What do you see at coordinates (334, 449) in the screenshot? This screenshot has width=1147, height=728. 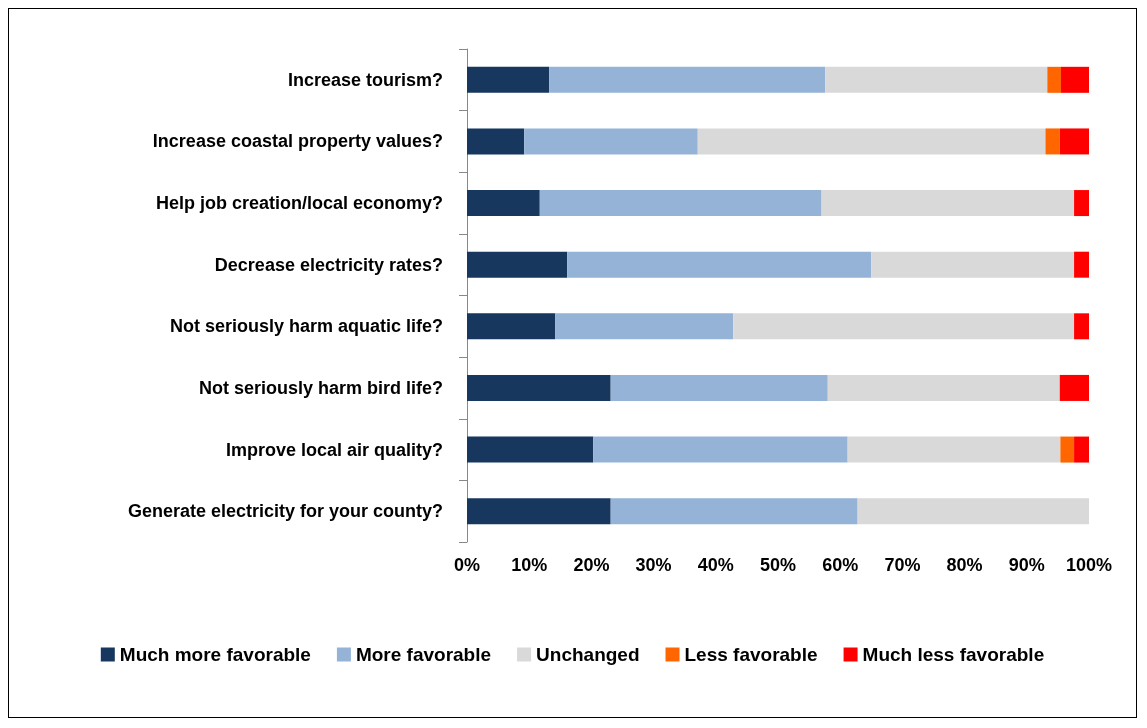 I see `y-tick-label: Improve local air quality?` at bounding box center [334, 449].